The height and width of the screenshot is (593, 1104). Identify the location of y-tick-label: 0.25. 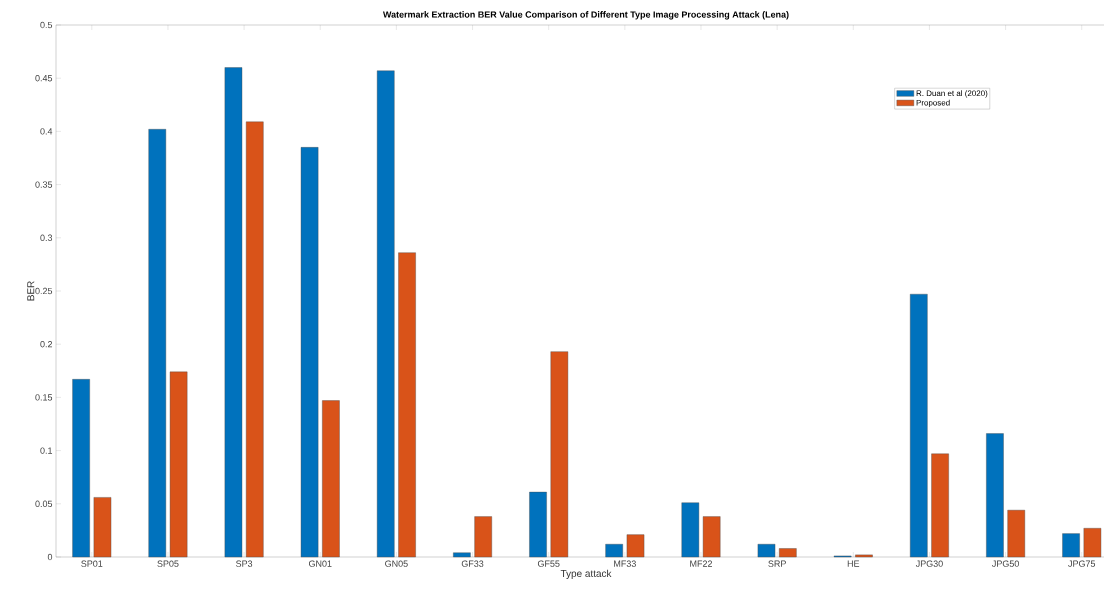
(44, 291).